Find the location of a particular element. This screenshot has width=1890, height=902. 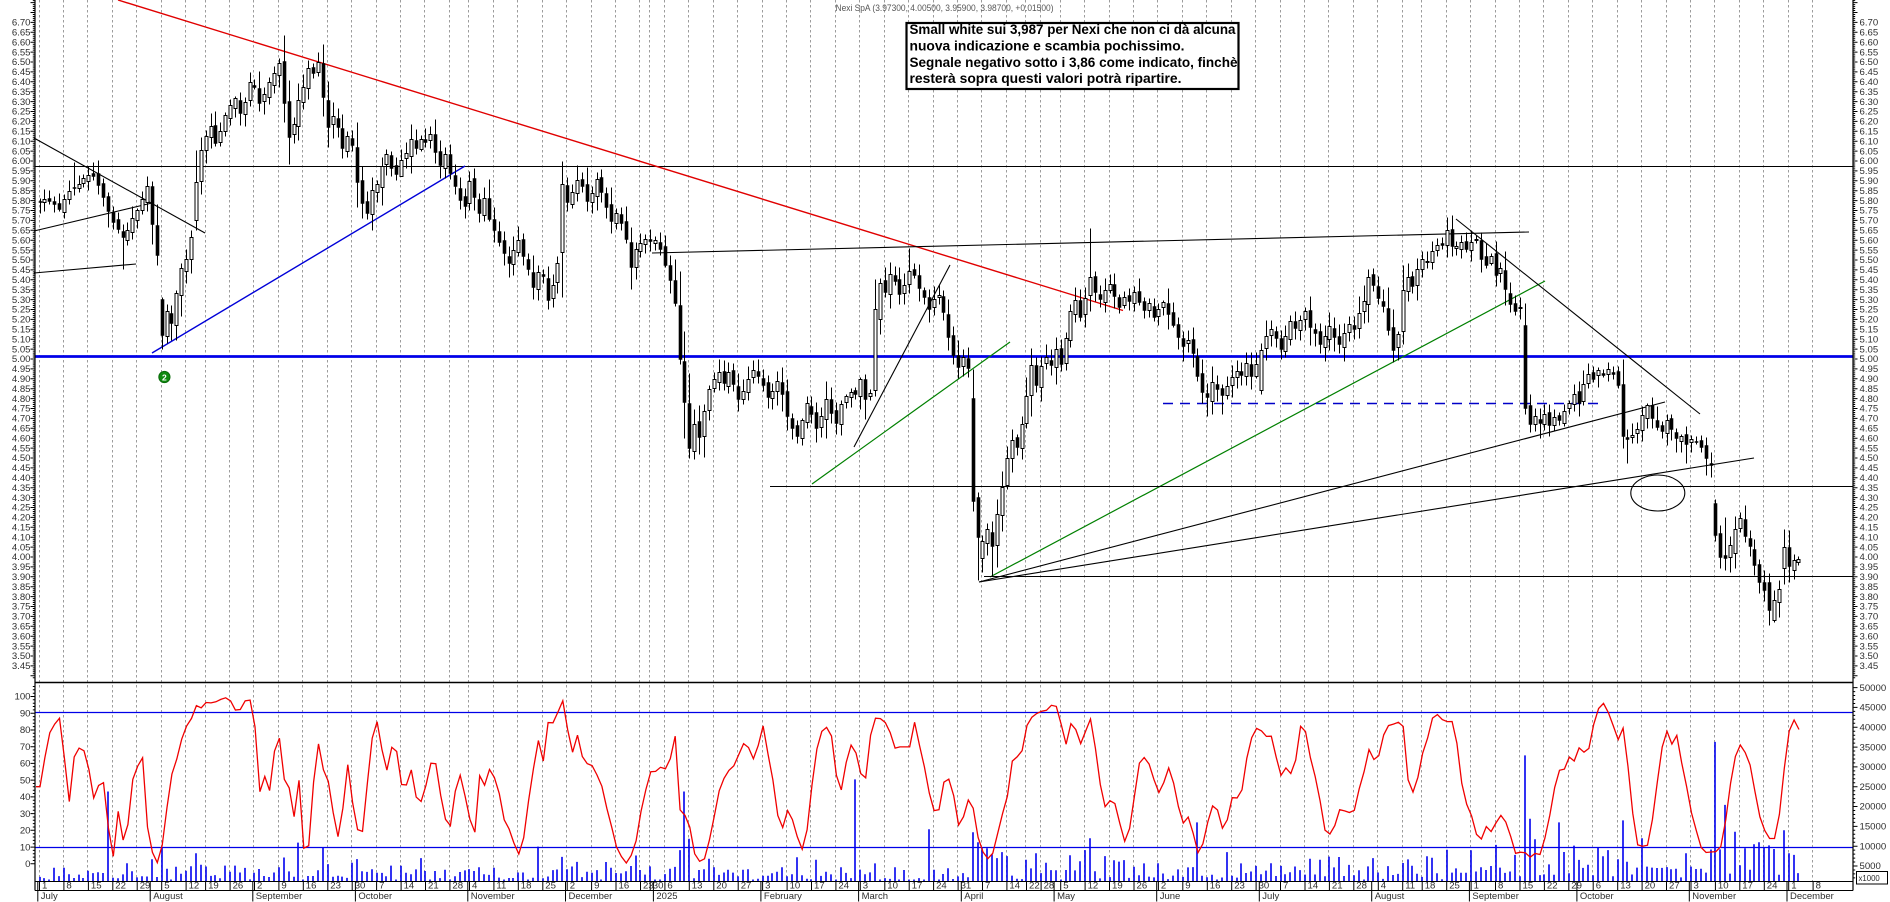

svg-text: 5.85 is located at coordinates (1869, 191).